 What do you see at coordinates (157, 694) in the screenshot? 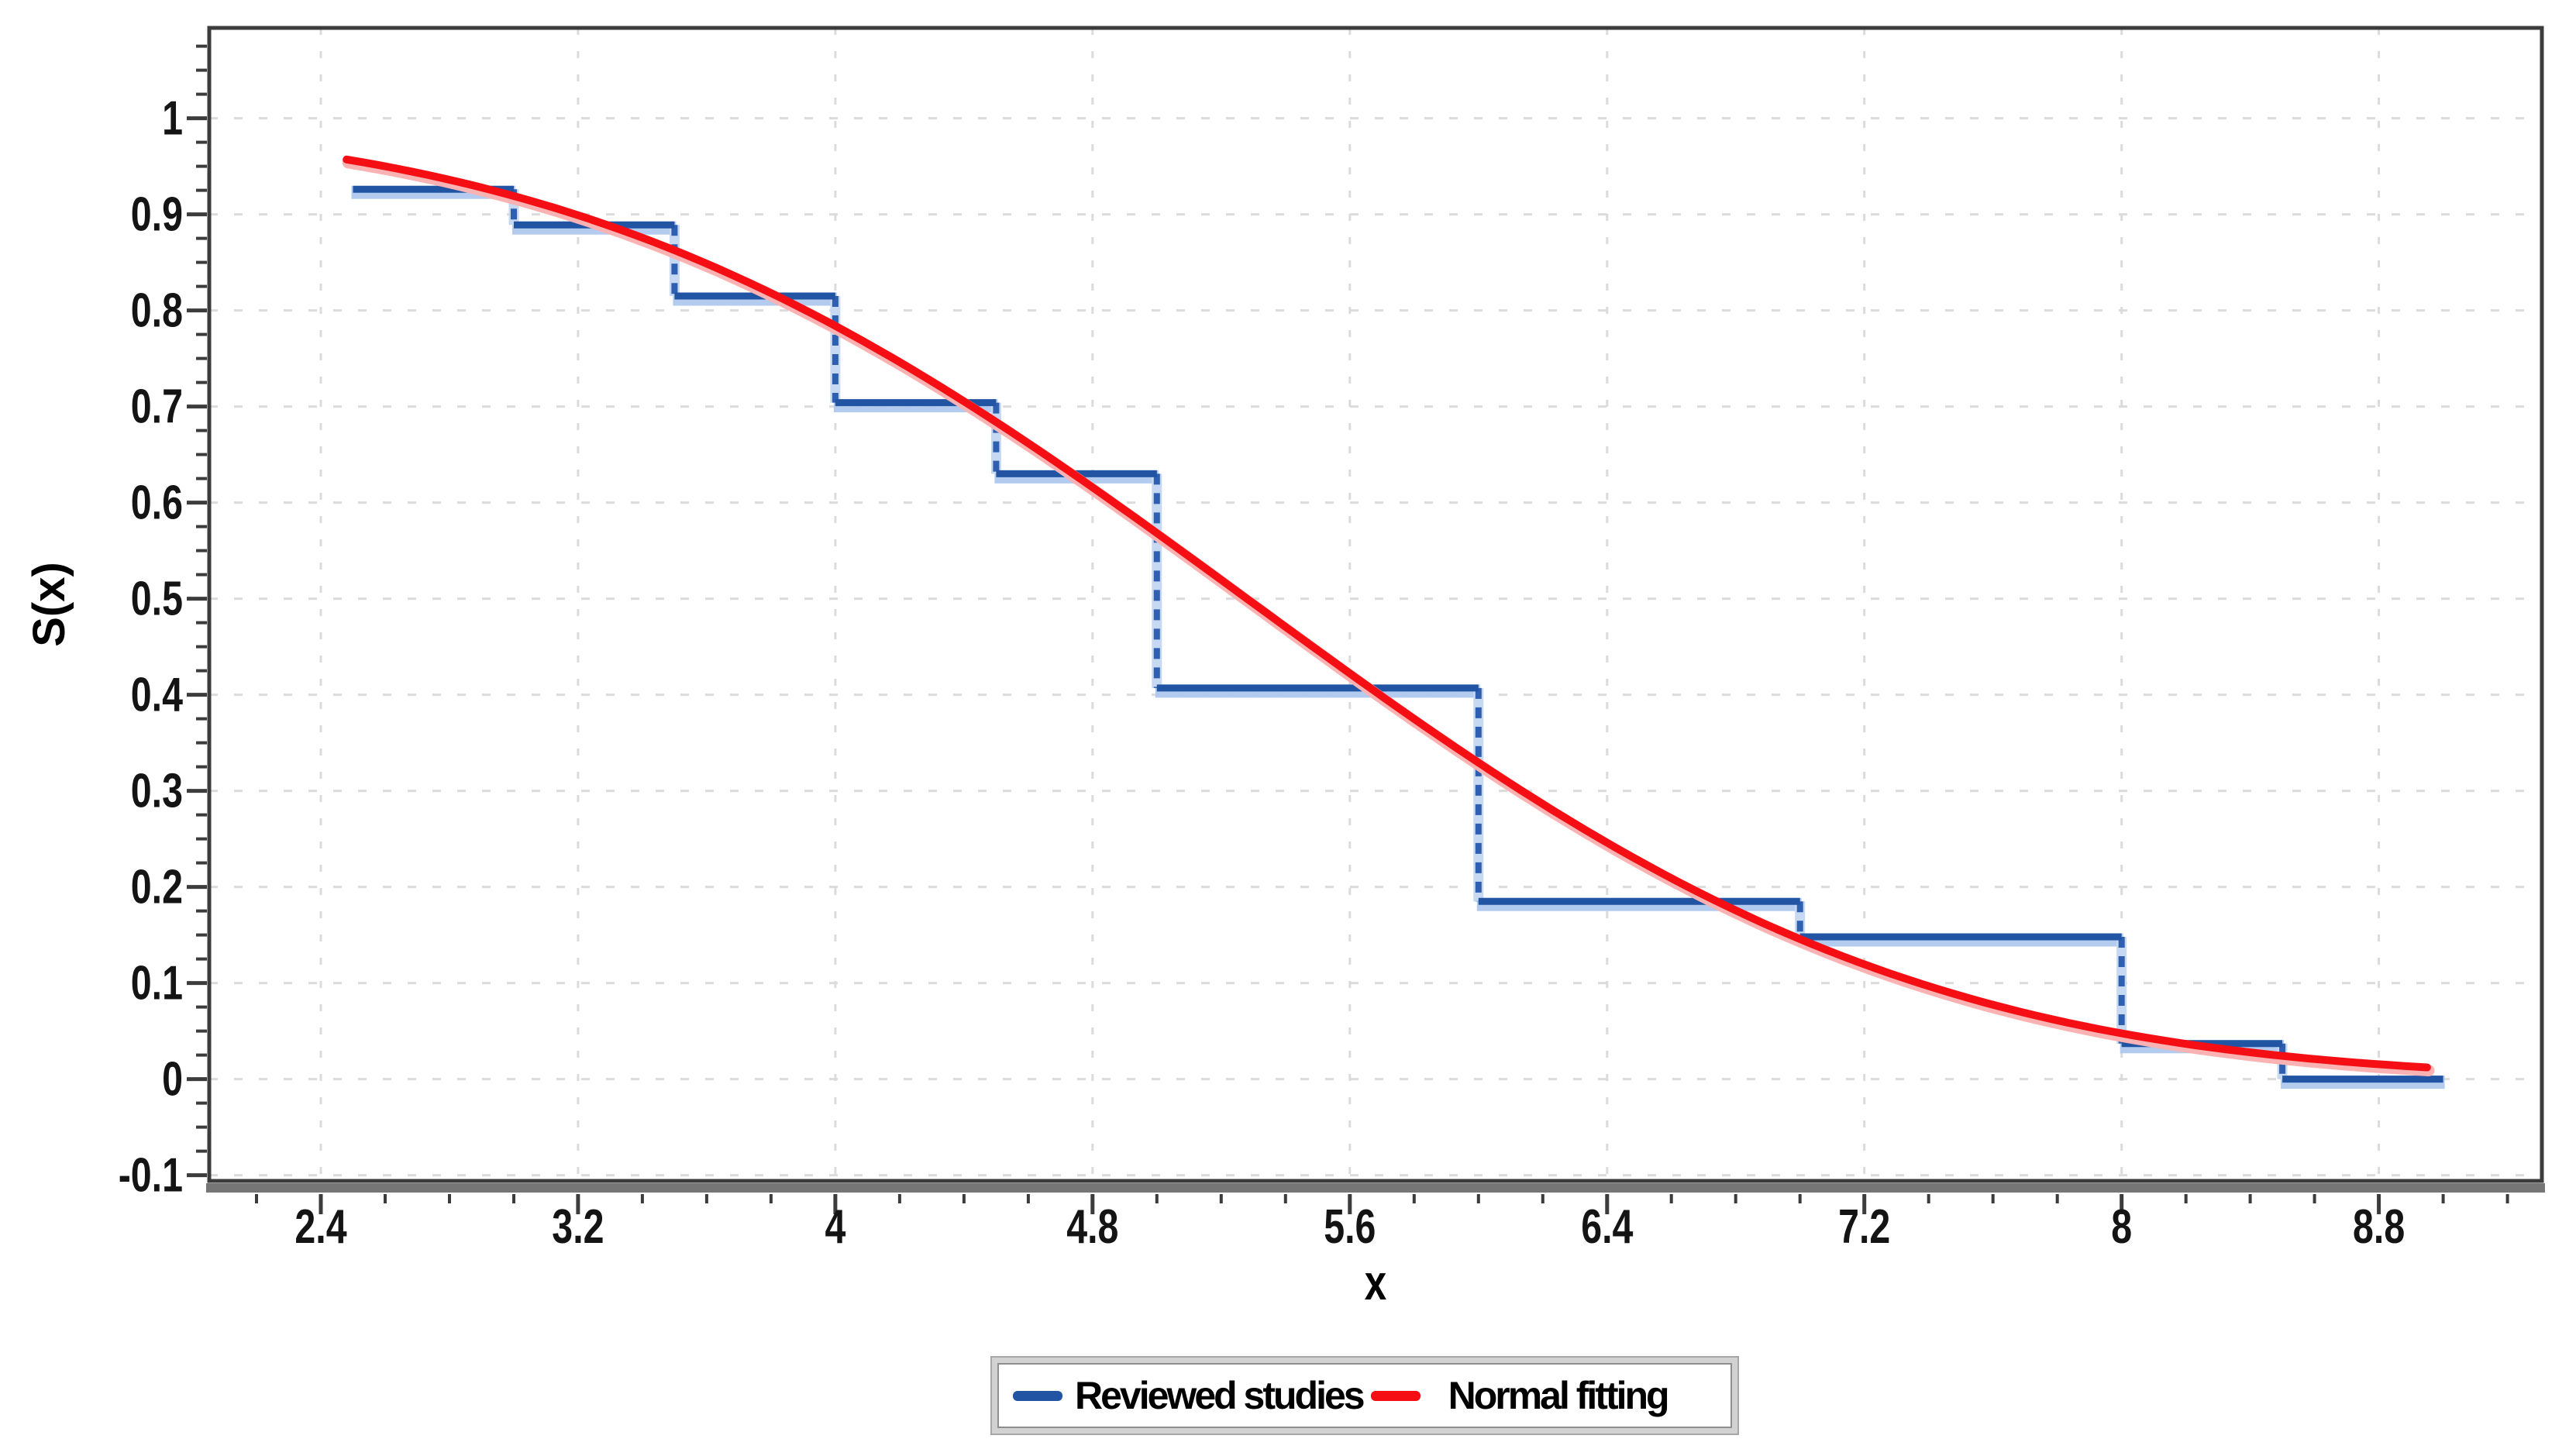
I see `svg-text: 0.4` at bounding box center [157, 694].